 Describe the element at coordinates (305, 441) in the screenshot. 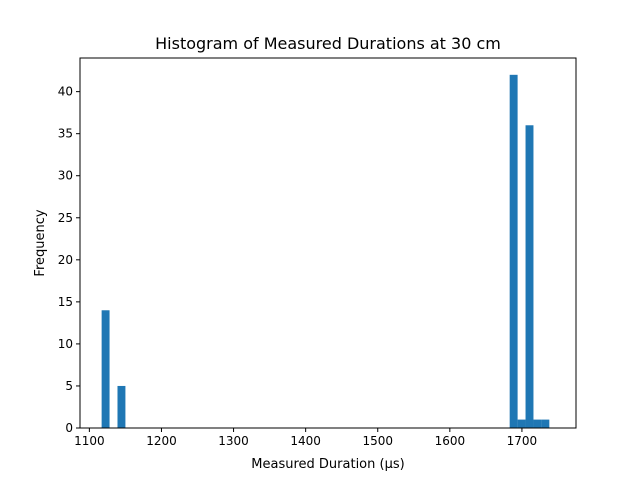

I see `x-tick-label: 1400` at that location.